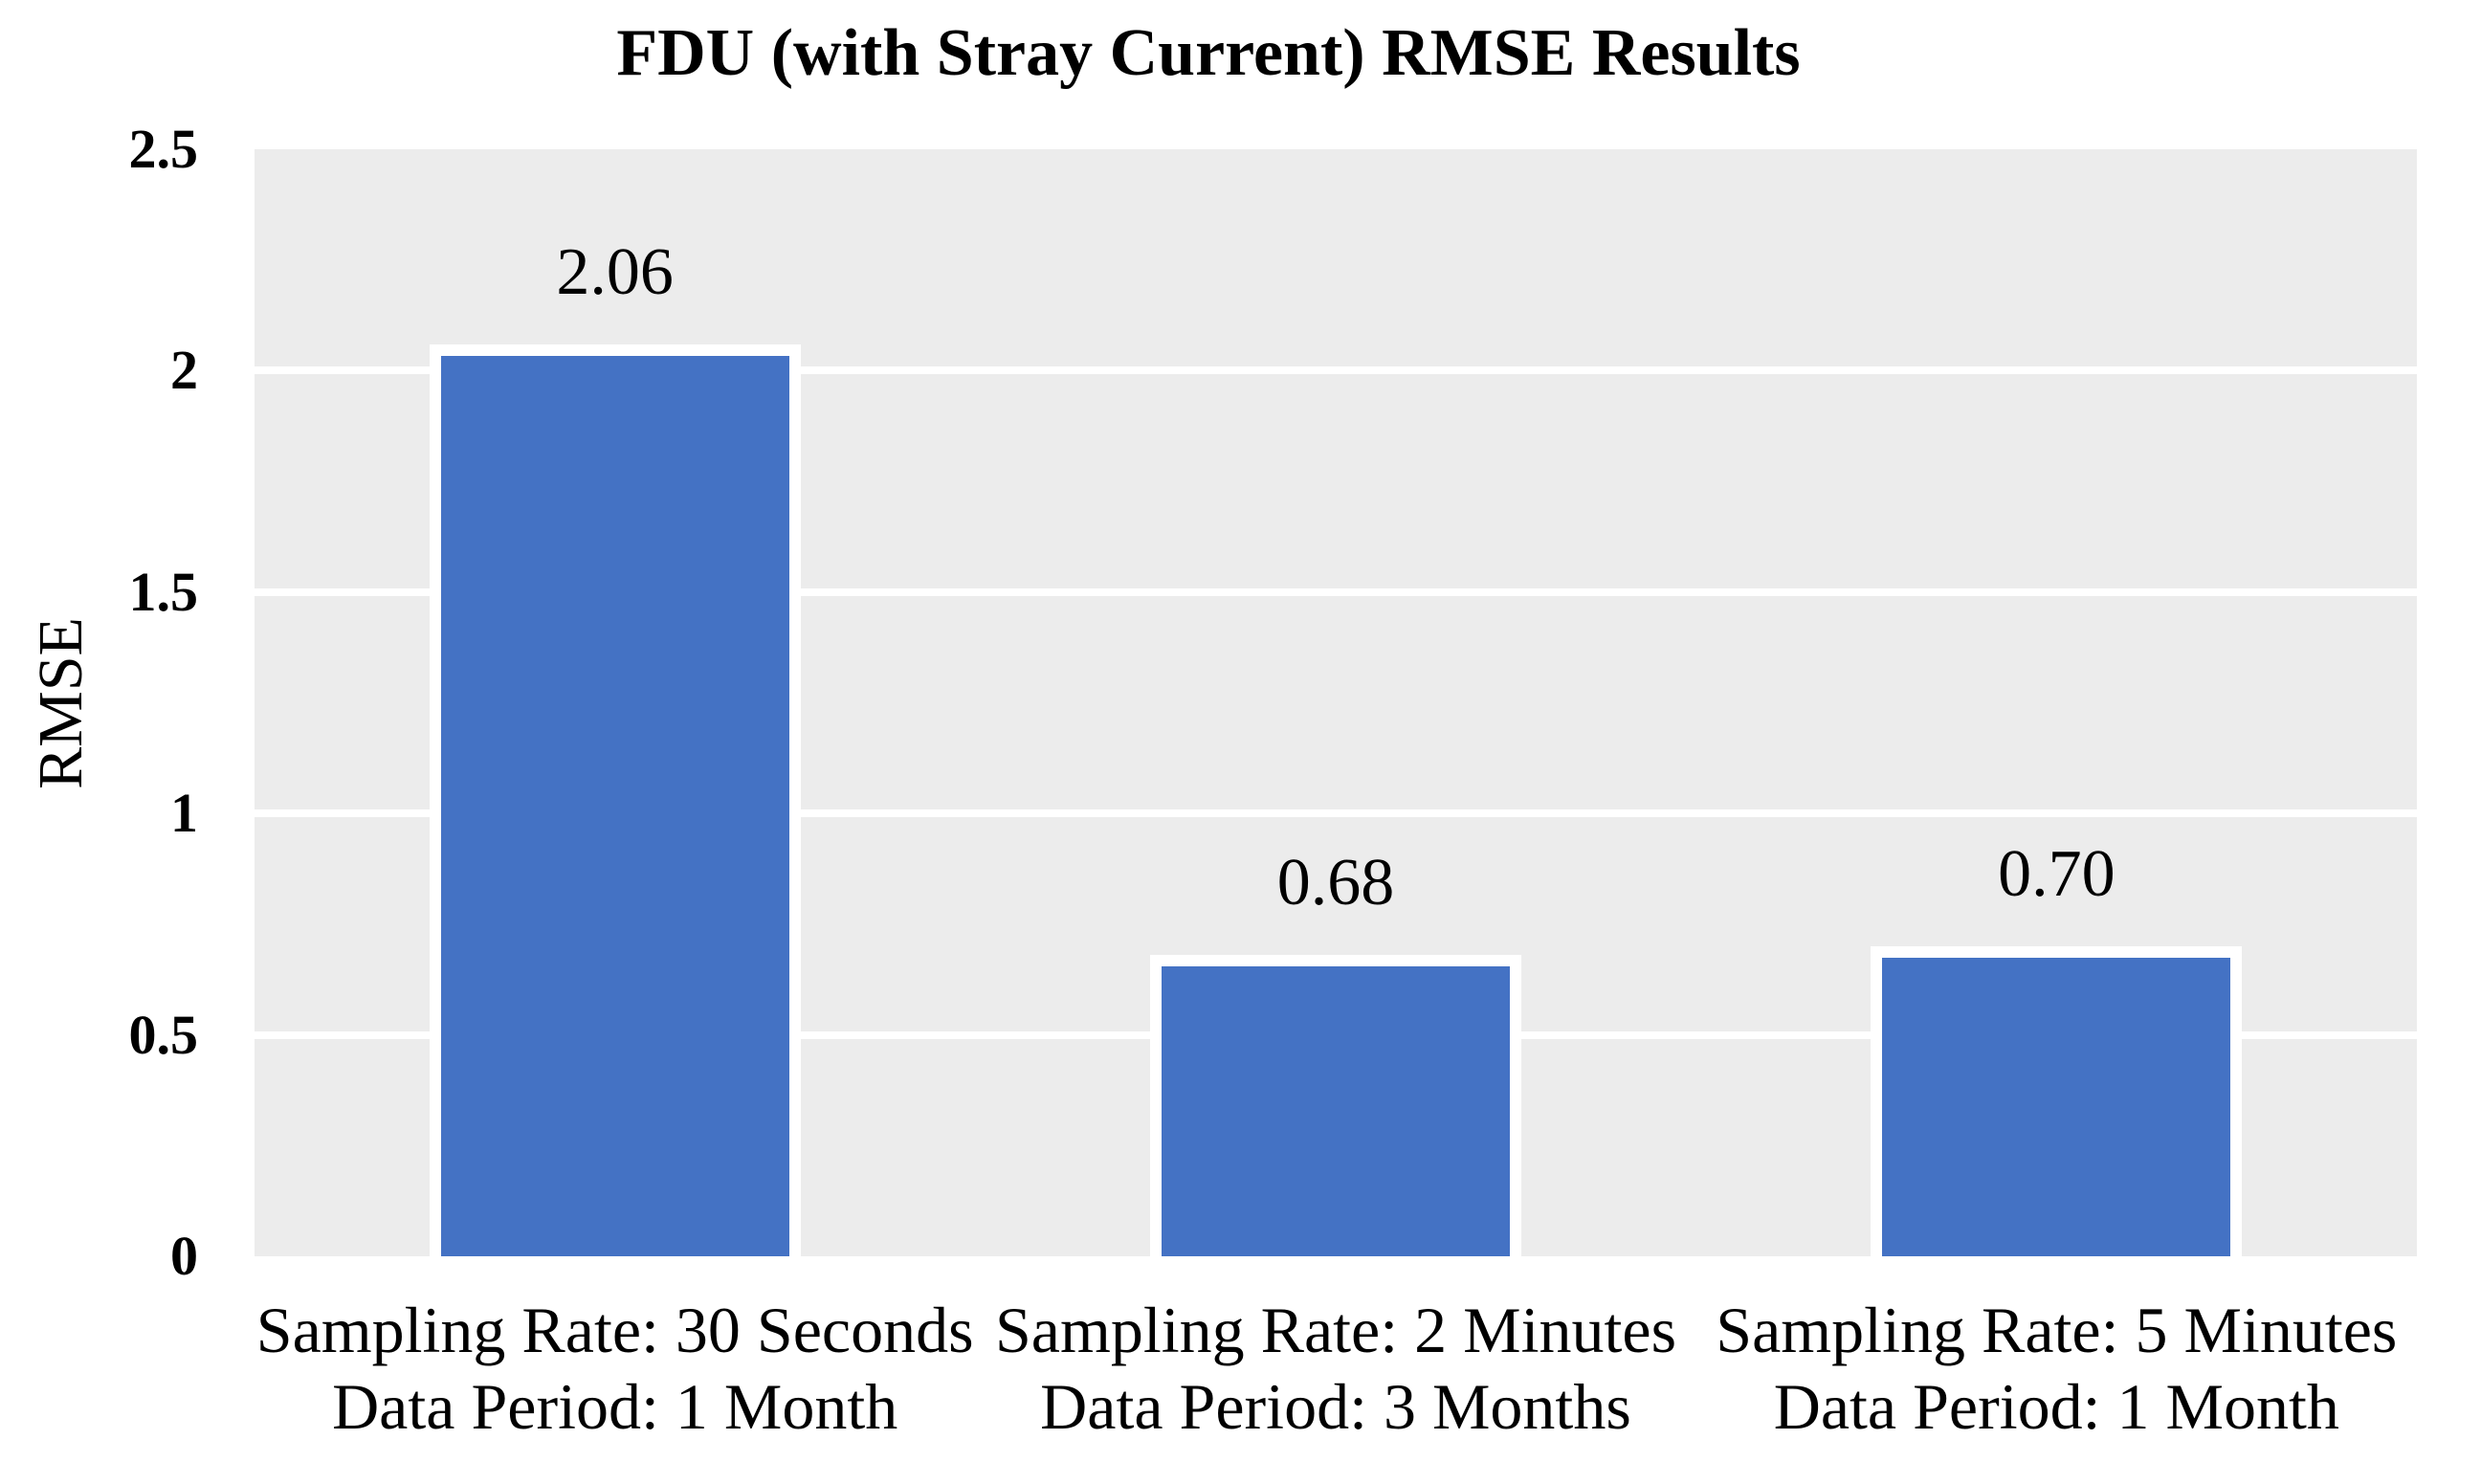  I want to click on y-tick-0: 0, so click(184, 1256).